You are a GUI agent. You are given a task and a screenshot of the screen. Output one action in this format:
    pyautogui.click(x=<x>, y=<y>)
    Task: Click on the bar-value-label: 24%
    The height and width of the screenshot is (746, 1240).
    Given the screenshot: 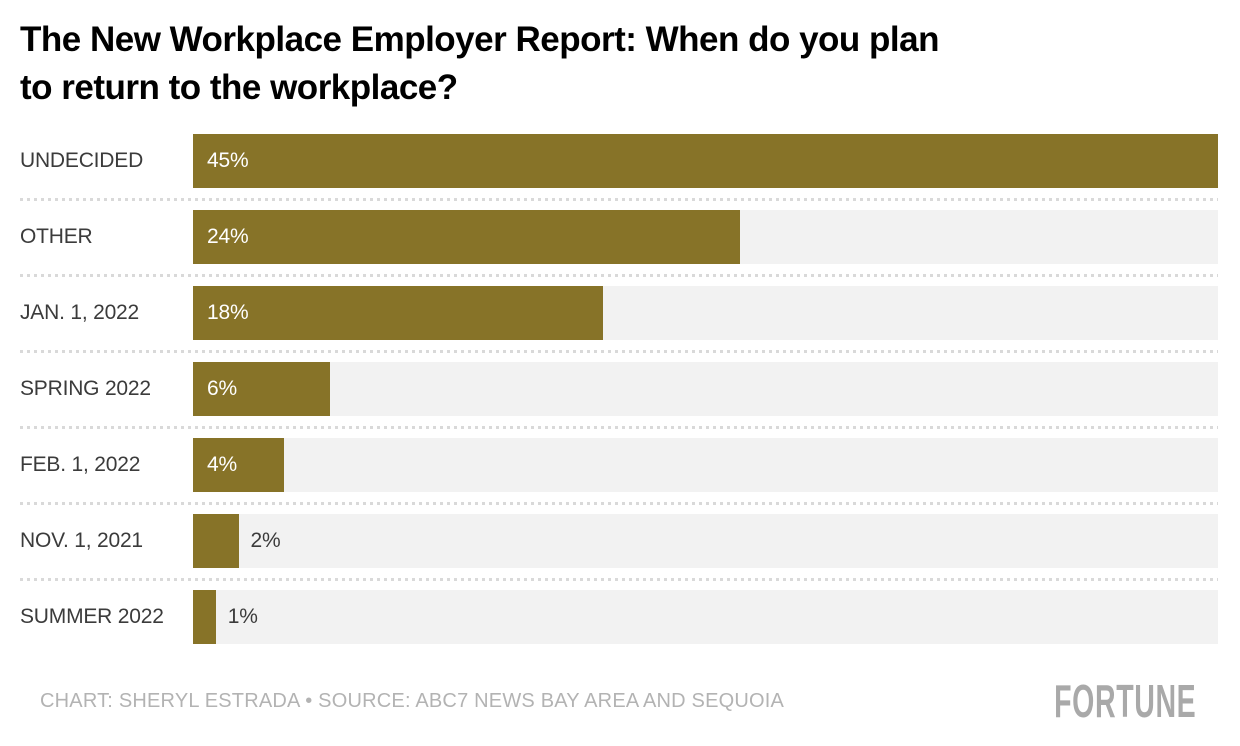 What is the action you would take?
    pyautogui.click(x=228, y=236)
    